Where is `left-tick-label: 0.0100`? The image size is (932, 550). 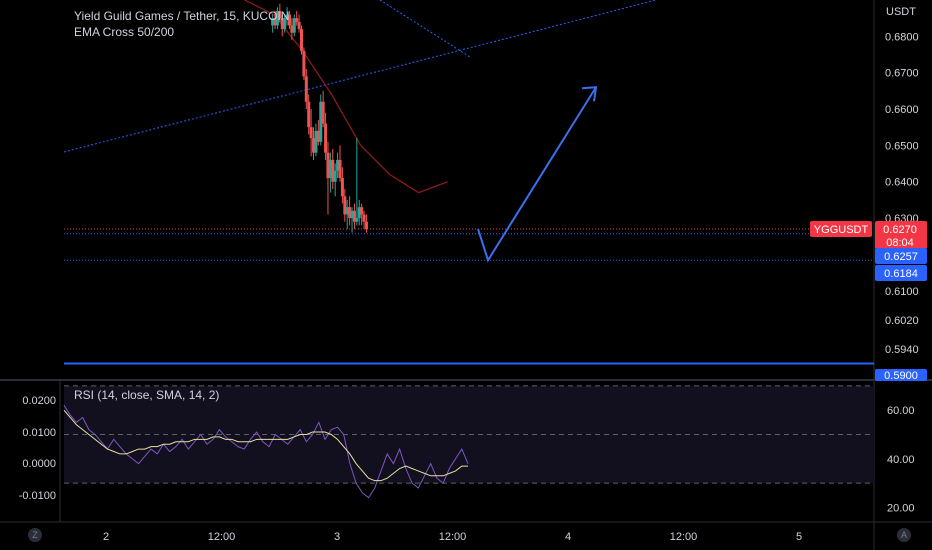 left-tick-label: 0.0100 is located at coordinates (39, 433).